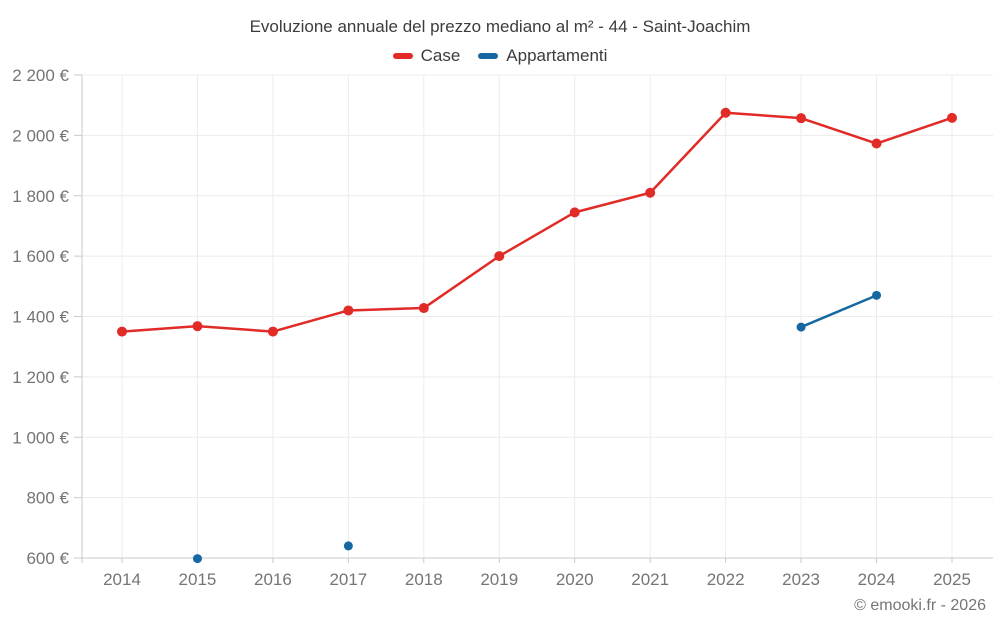 The width and height of the screenshot is (1000, 625). What do you see at coordinates (726, 579) in the screenshot?
I see `svg-text: 2022` at bounding box center [726, 579].